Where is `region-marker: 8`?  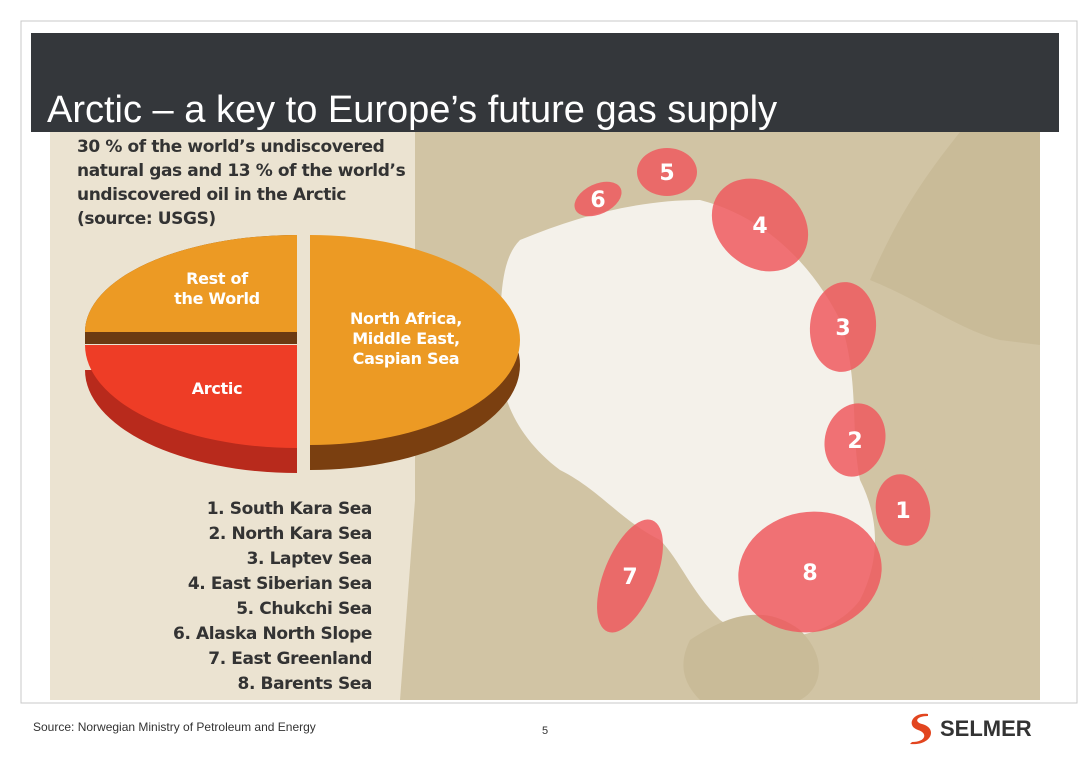 region-marker: 8 is located at coordinates (809, 573).